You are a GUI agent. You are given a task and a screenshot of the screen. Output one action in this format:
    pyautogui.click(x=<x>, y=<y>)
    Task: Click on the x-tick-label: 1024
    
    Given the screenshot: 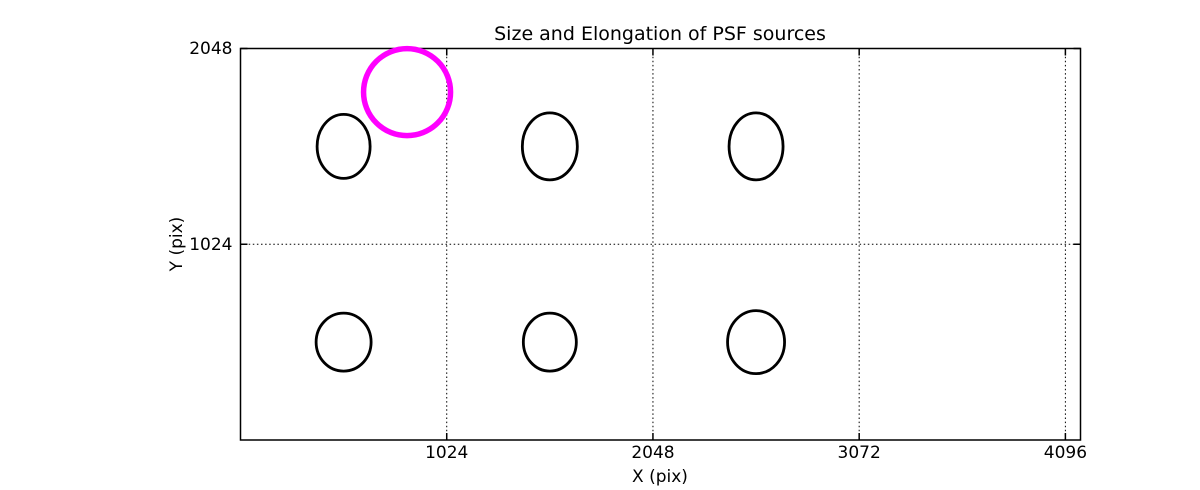 What is the action you would take?
    pyautogui.click(x=446, y=453)
    